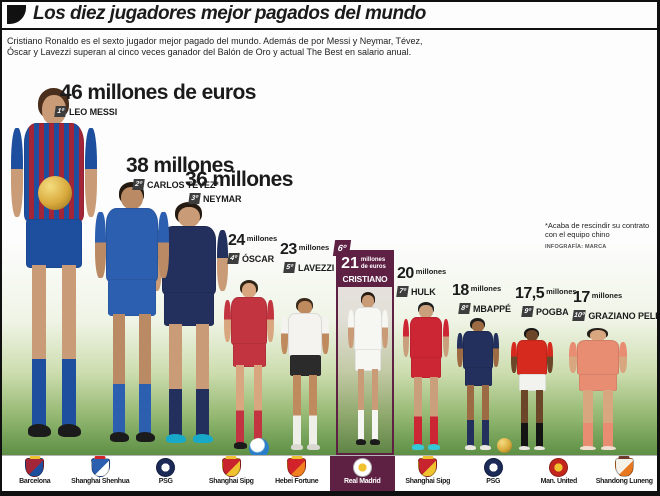 This screenshot has width=660, height=496. Describe the element at coordinates (259, 448) in the screenshot. I see `soccer-ball` at that location.